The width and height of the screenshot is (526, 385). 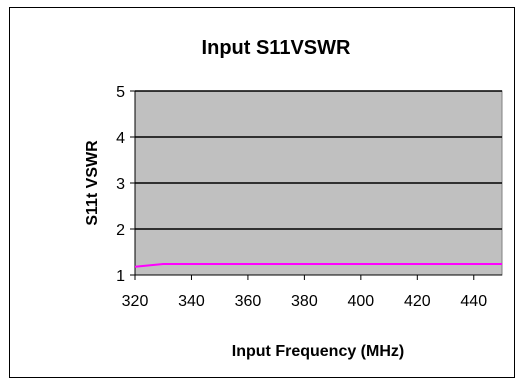 I want to click on y-tick-label-5: 5, so click(x=120, y=92).